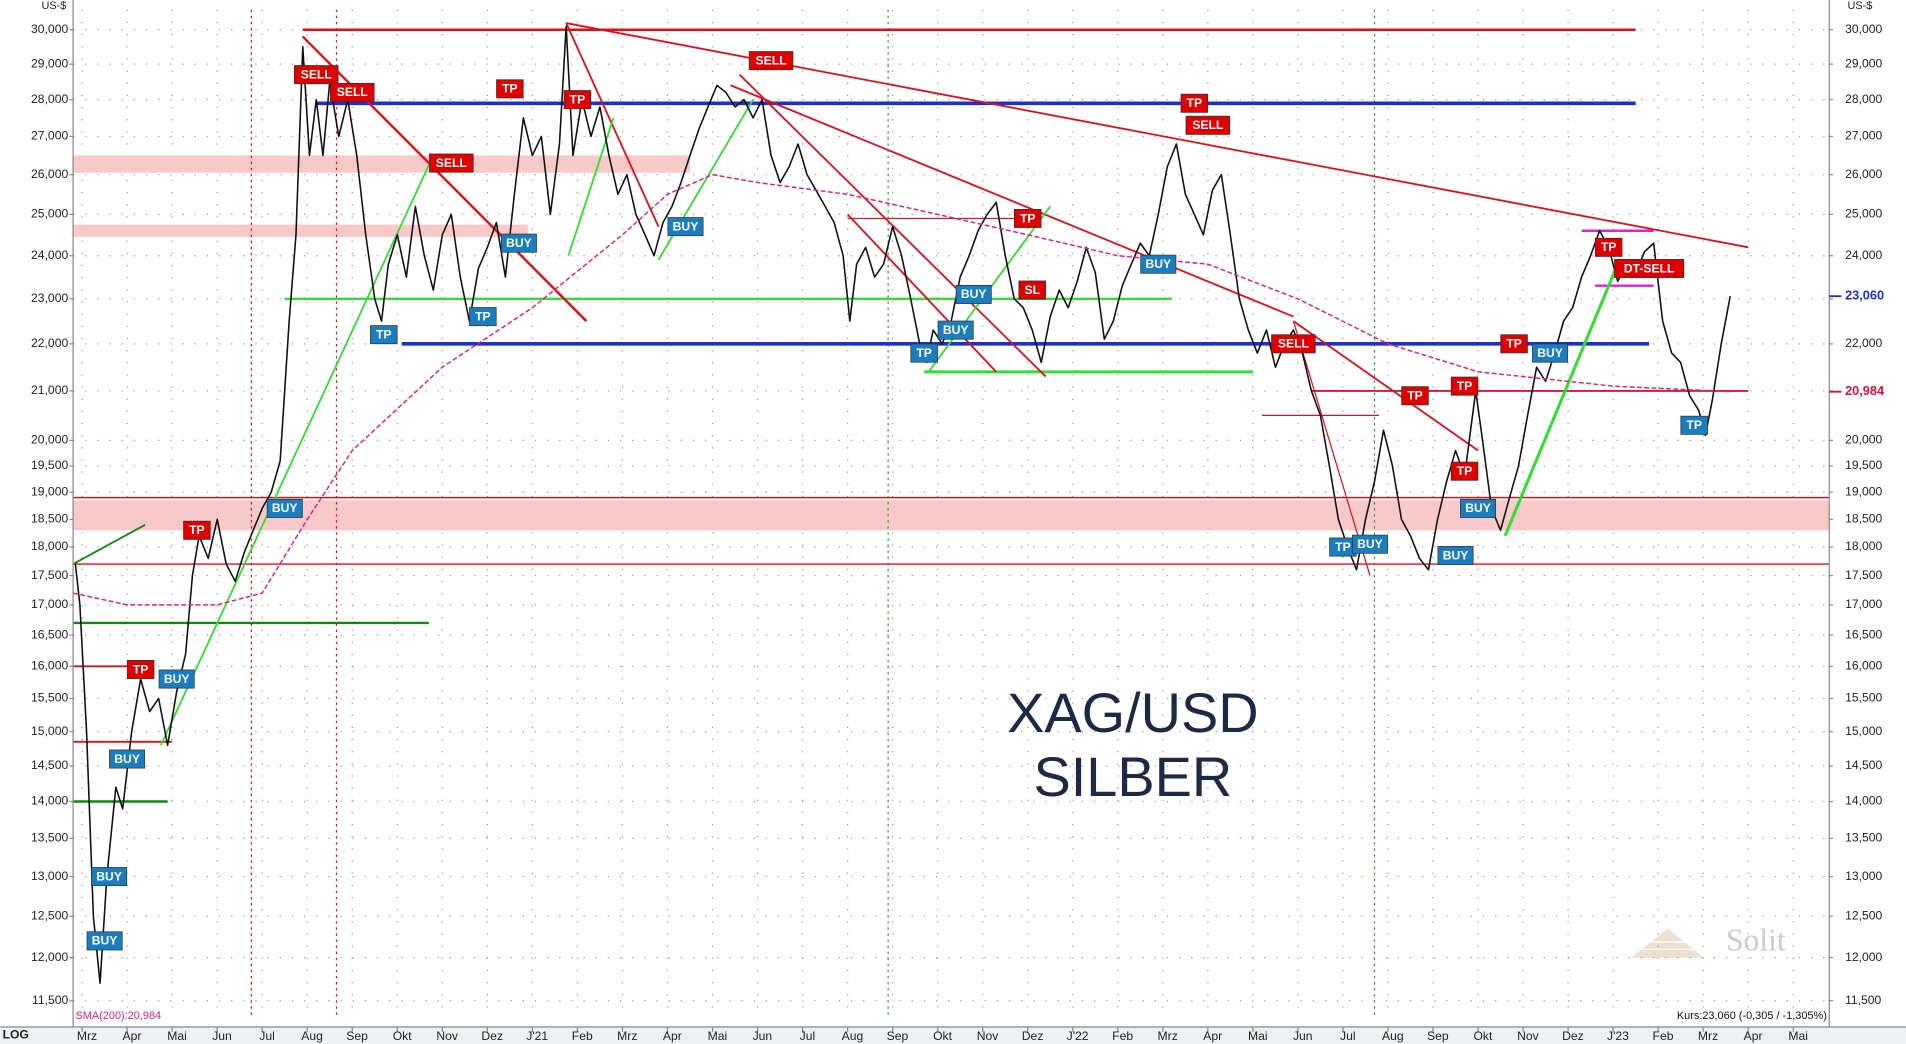  I want to click on y-tick-label: 29,000, so click(1863, 63).